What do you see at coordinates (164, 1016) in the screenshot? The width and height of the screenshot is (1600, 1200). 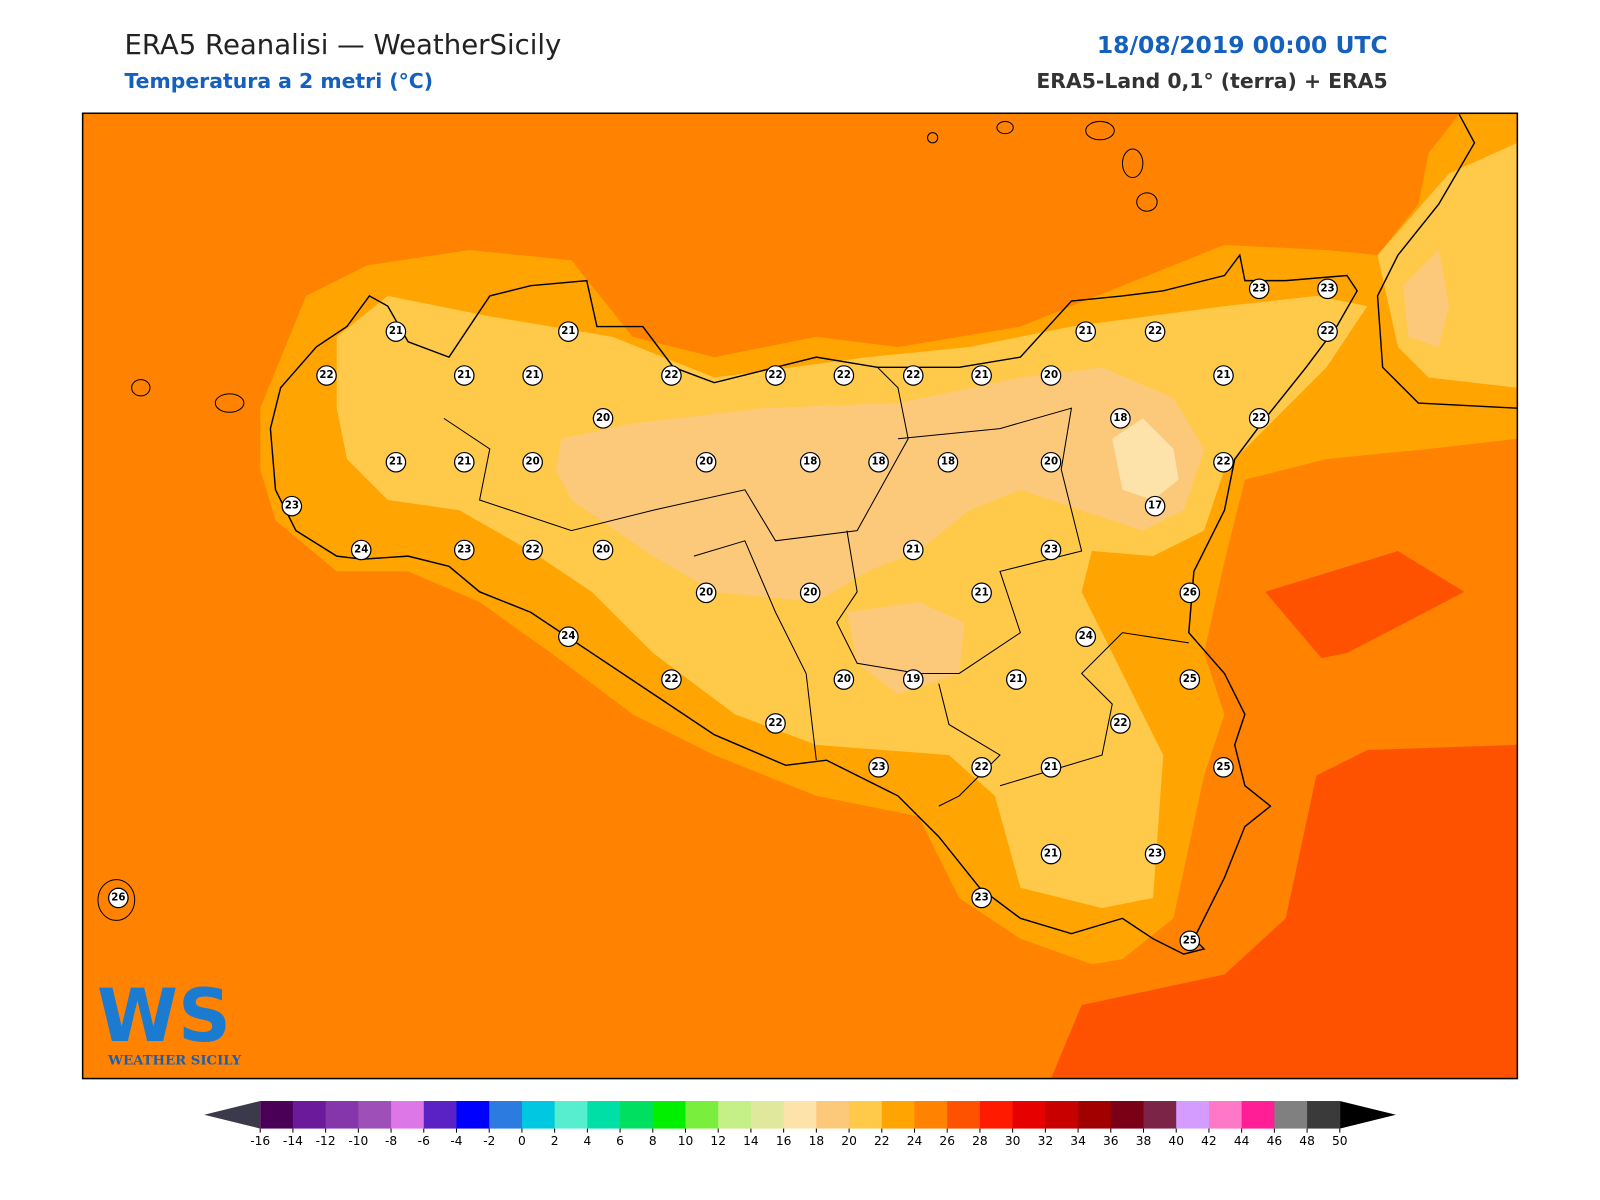 I see `logo-mark: WS` at bounding box center [164, 1016].